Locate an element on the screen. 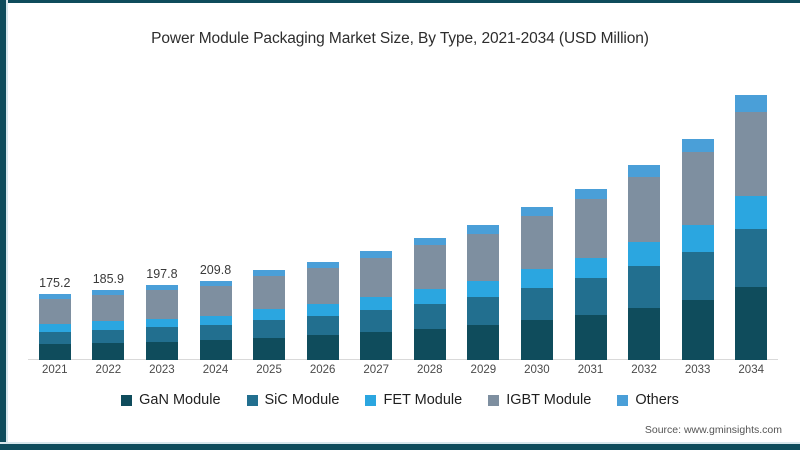 This screenshot has width=800, height=450. bar-stack: 197.8 is located at coordinates (161, 313).